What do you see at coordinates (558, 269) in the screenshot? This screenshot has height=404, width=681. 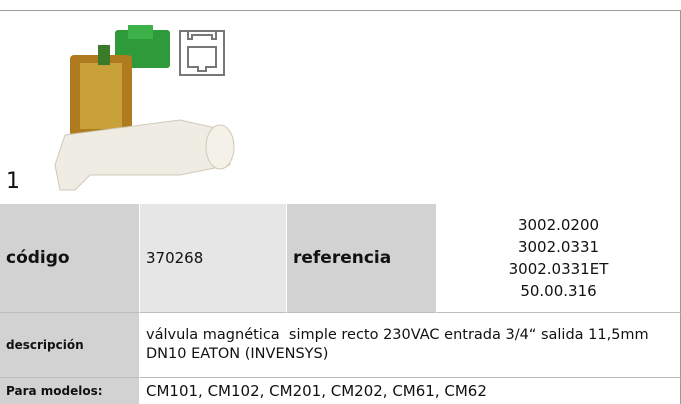 I see `reference: 3002.0331ET` at bounding box center [558, 269].